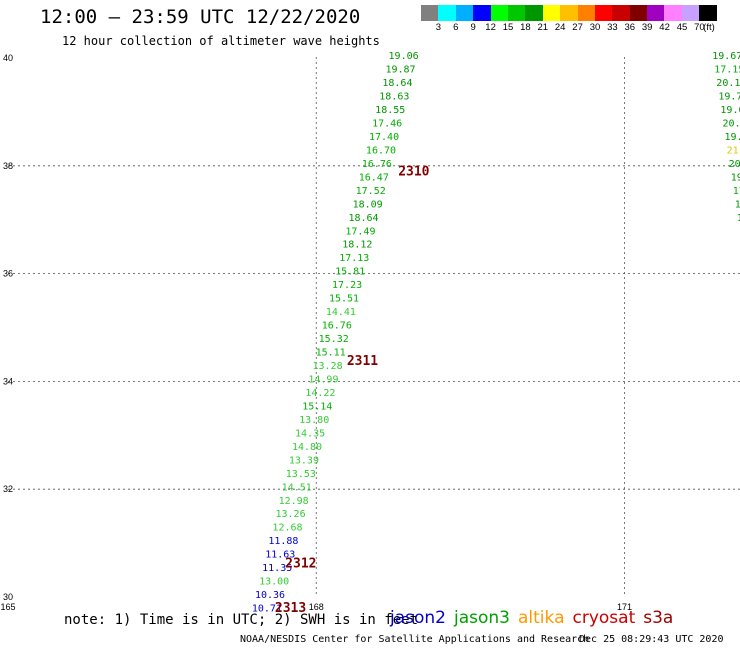 Image resolution: width=740 pixels, height=650 pixels. What do you see at coordinates (317, 406) in the screenshot?
I see `wave-height-label: 15.14` at bounding box center [317, 406].